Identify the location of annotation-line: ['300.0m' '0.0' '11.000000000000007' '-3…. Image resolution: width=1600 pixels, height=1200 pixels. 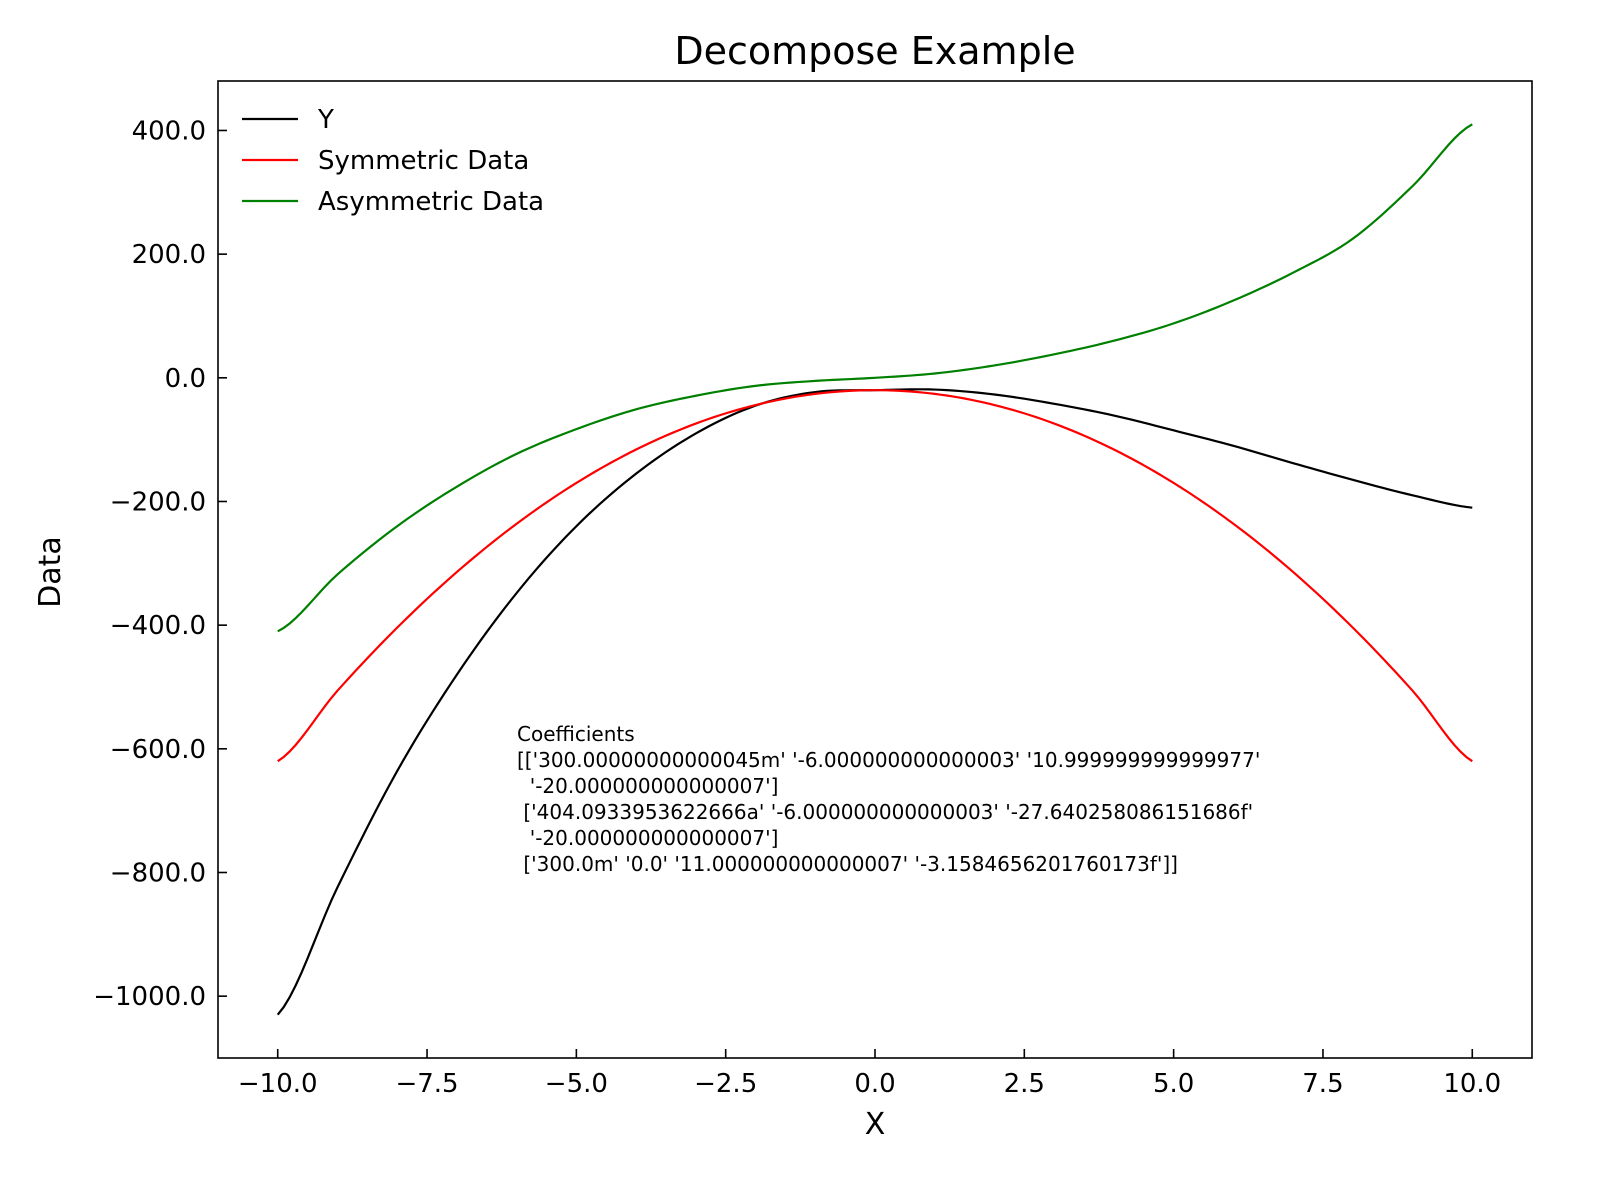
(847, 864).